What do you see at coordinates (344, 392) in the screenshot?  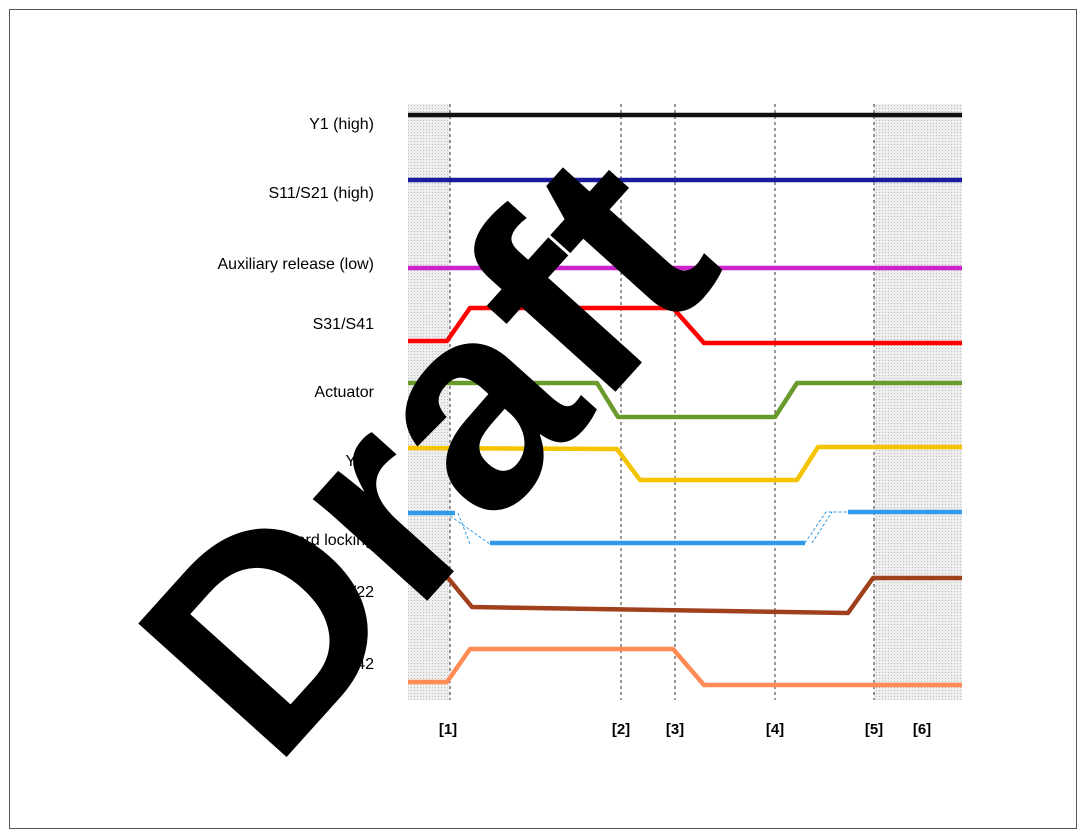 I see `label-actuator: Actuator` at bounding box center [344, 392].